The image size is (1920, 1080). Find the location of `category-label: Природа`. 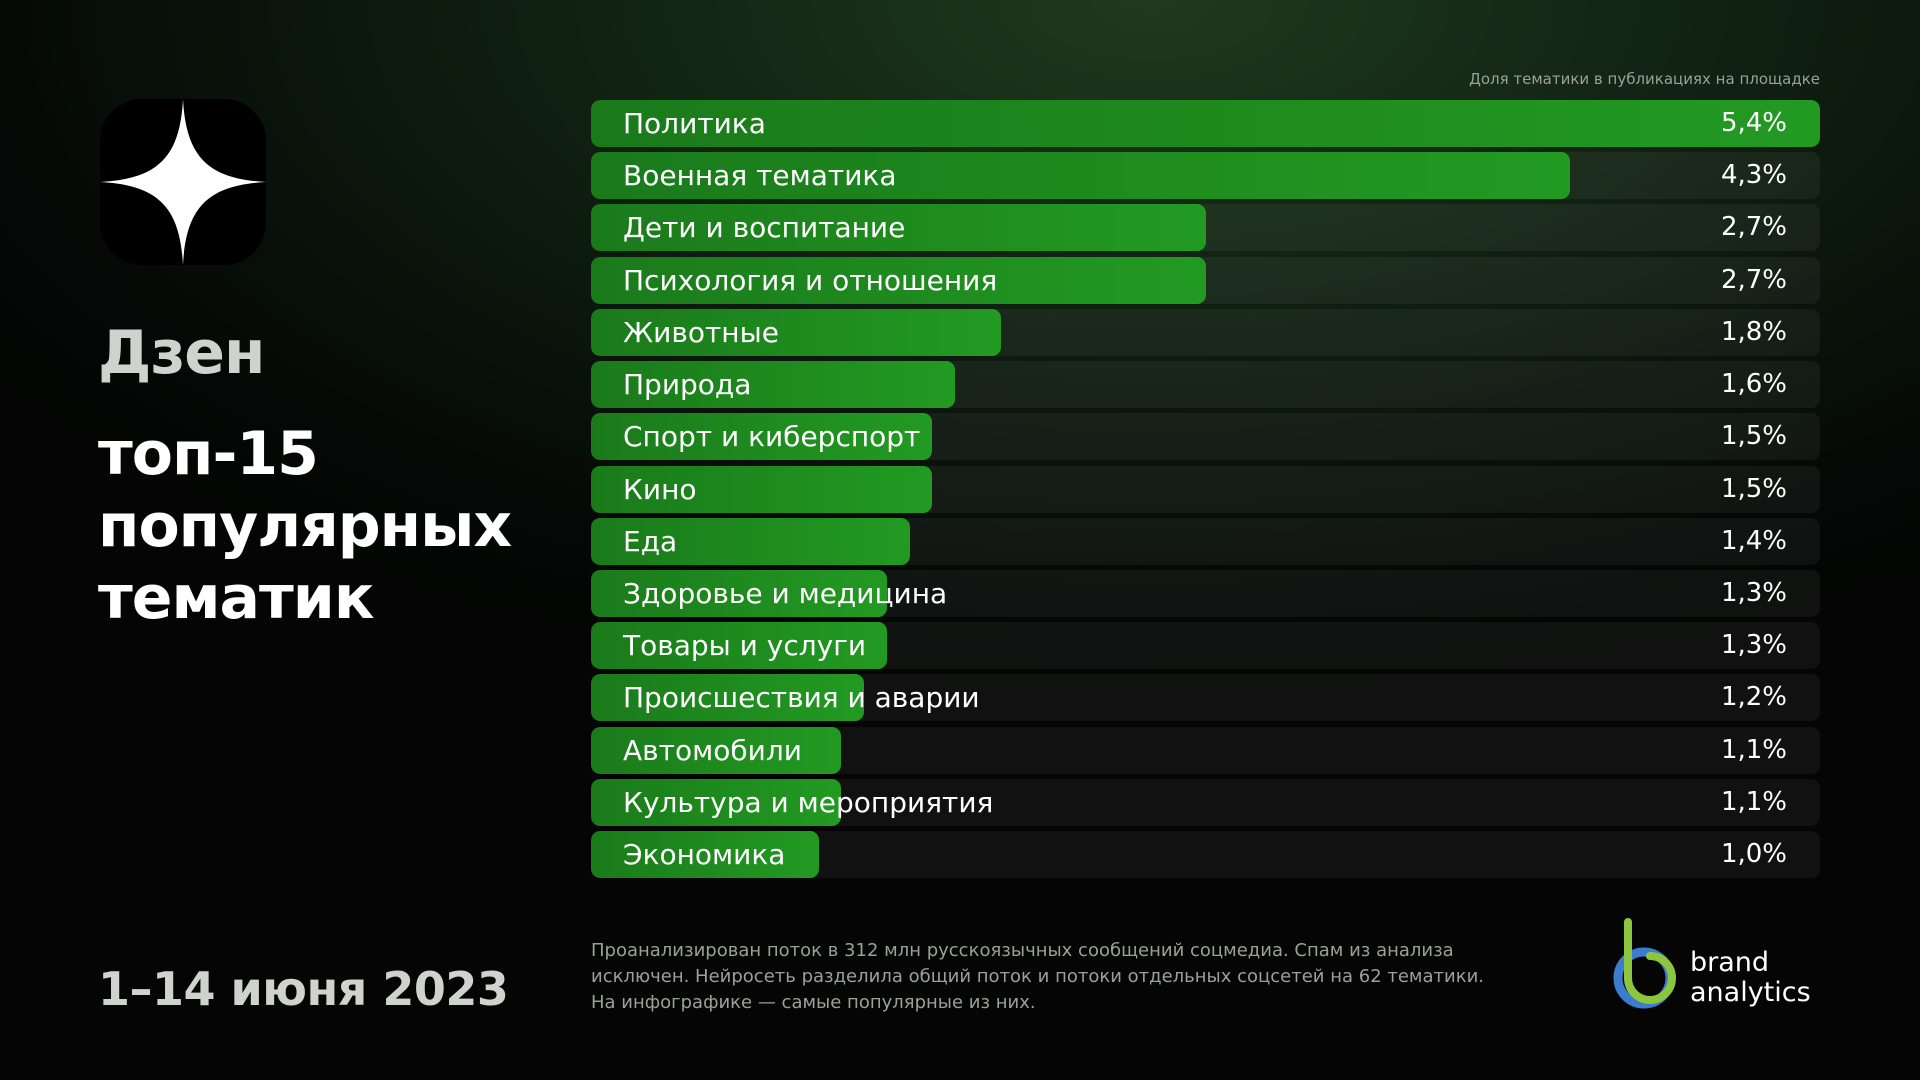

category-label: Природа is located at coordinates (687, 384).